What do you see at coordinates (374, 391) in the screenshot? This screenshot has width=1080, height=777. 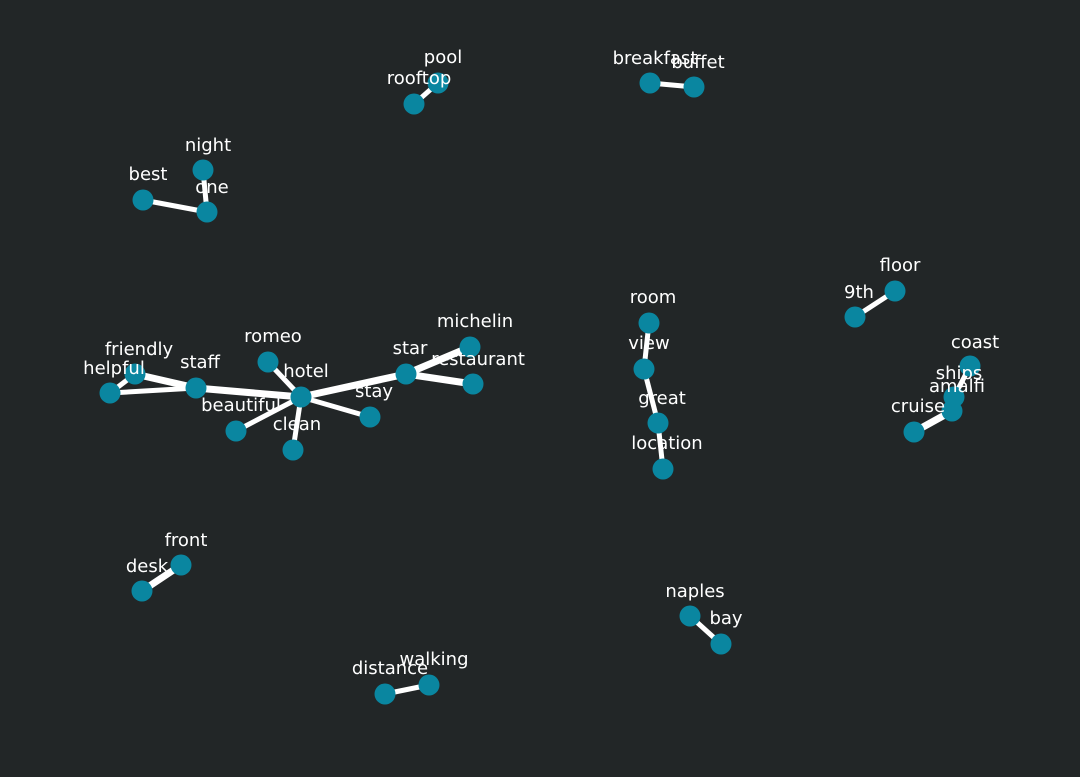 I see `node-label-stay: stay` at bounding box center [374, 391].